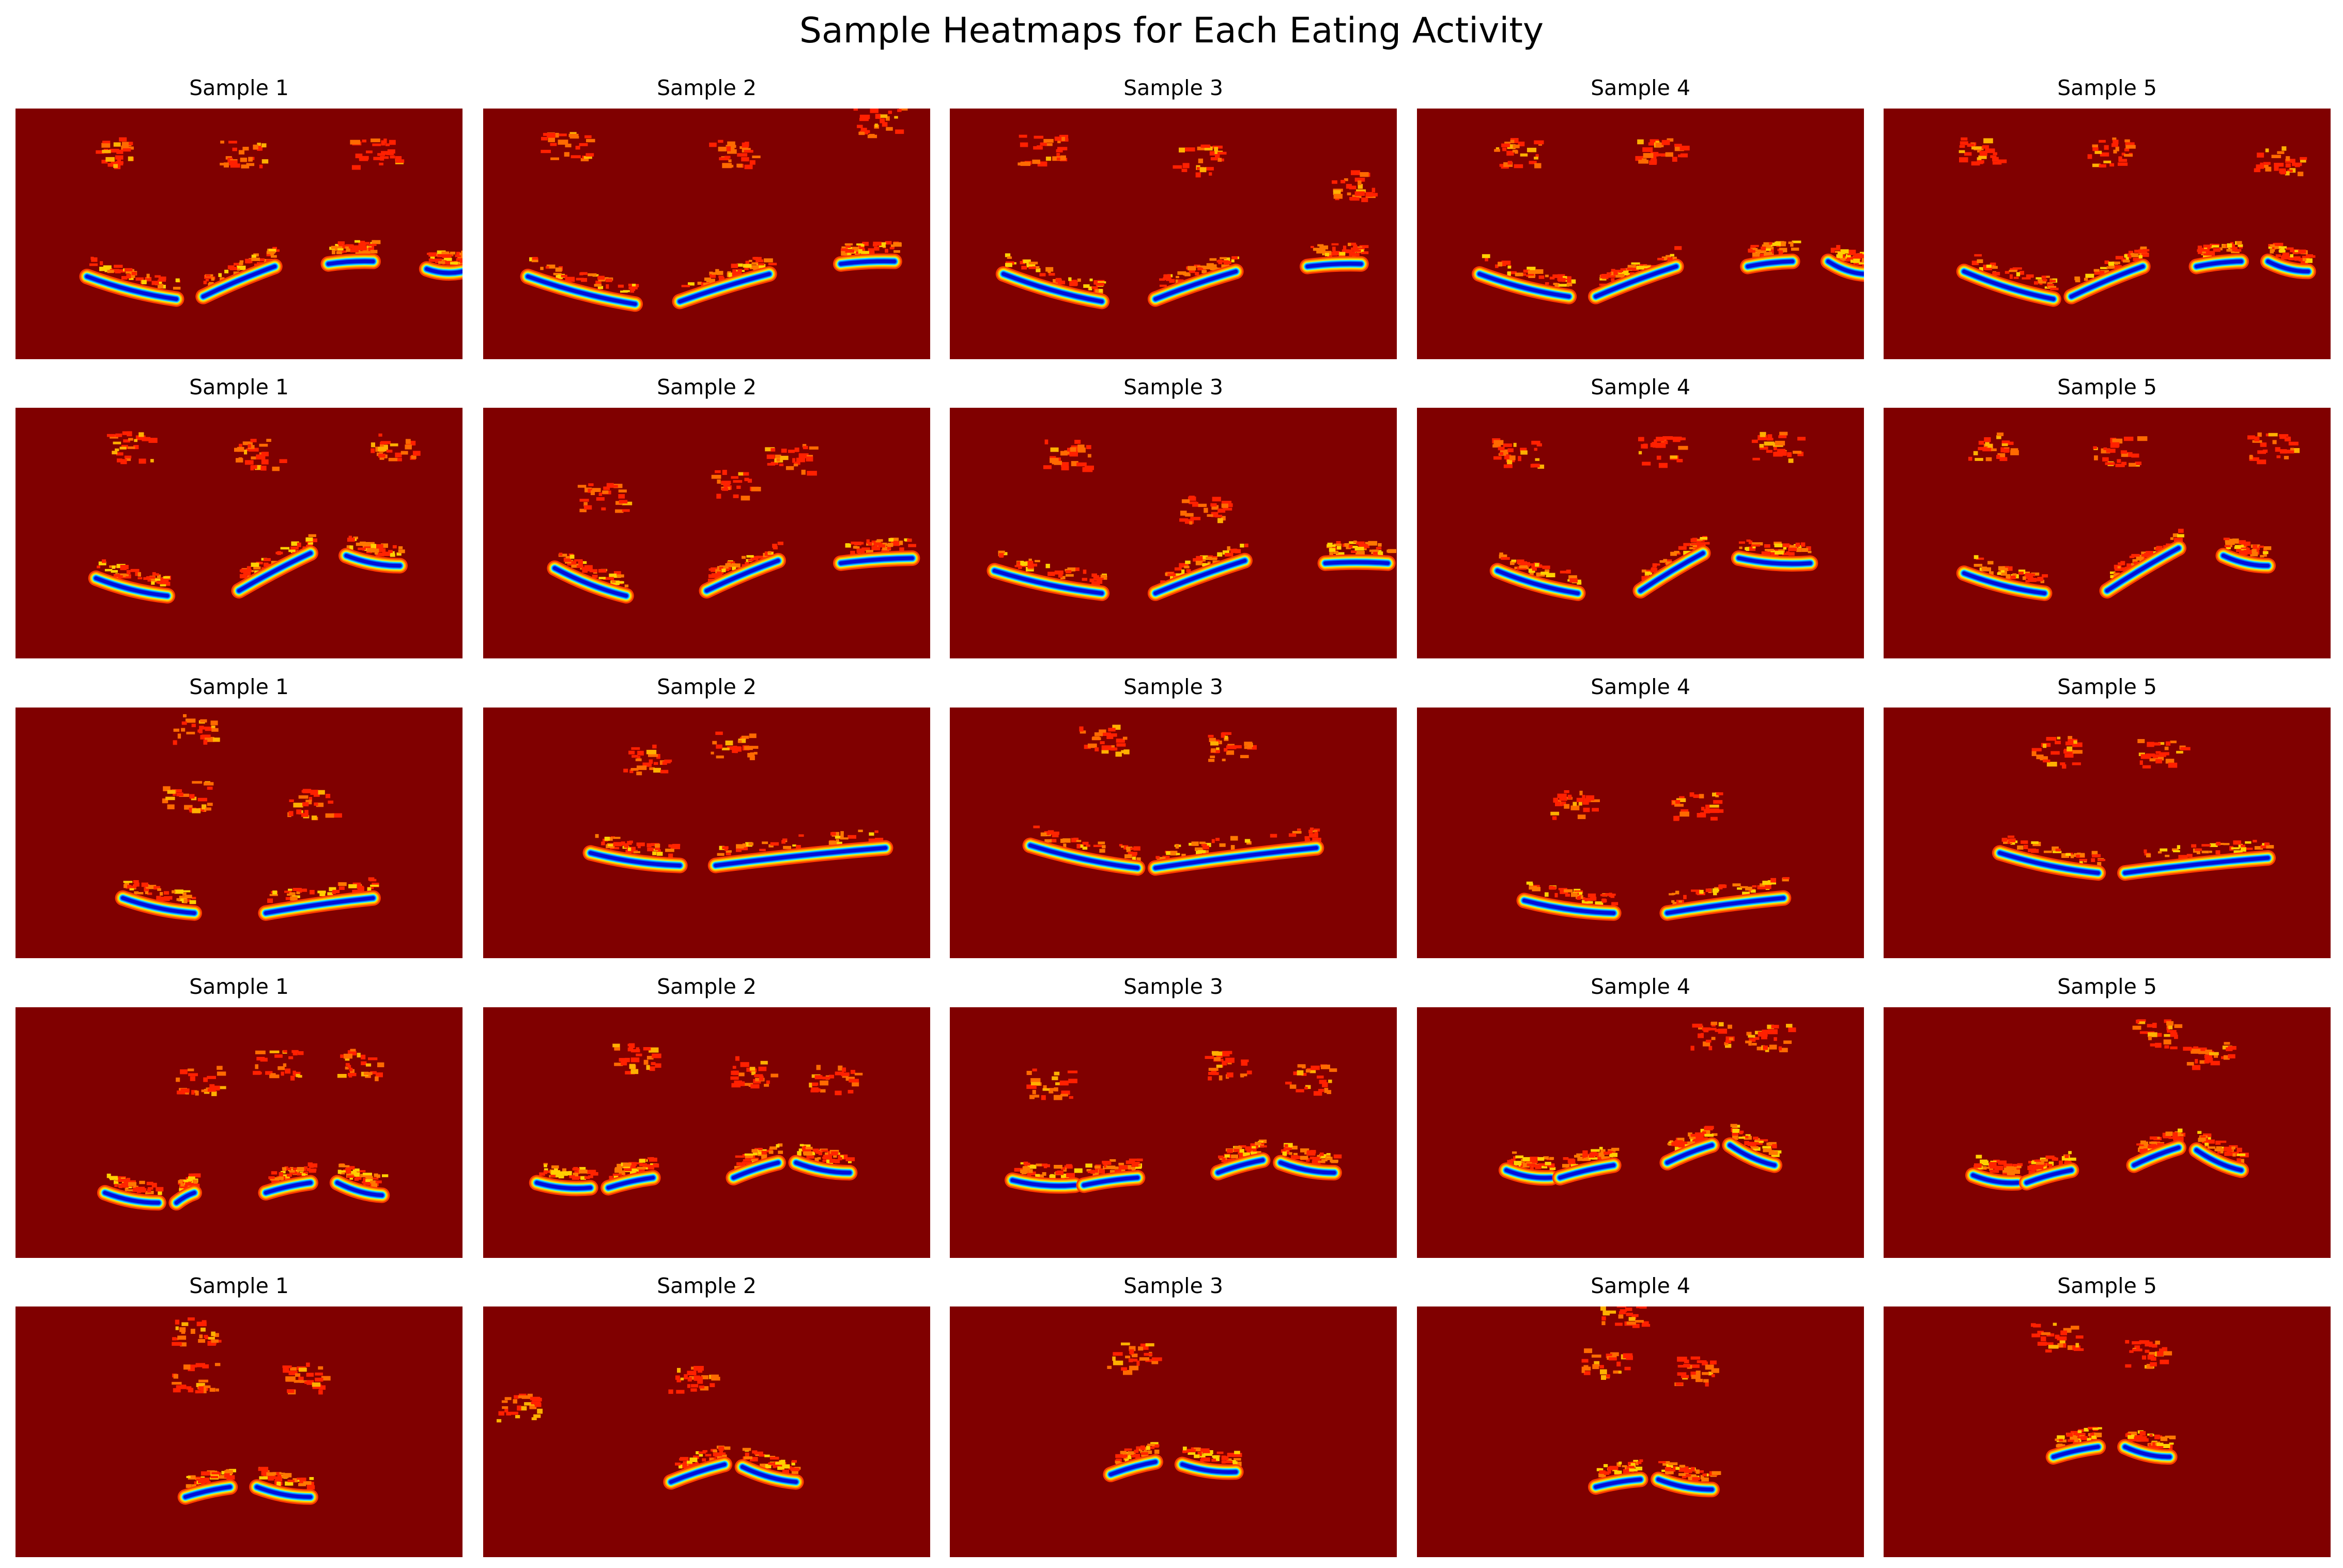  What do you see at coordinates (2107, 1285) in the screenshot?
I see `panel-title: Sample 5` at bounding box center [2107, 1285].